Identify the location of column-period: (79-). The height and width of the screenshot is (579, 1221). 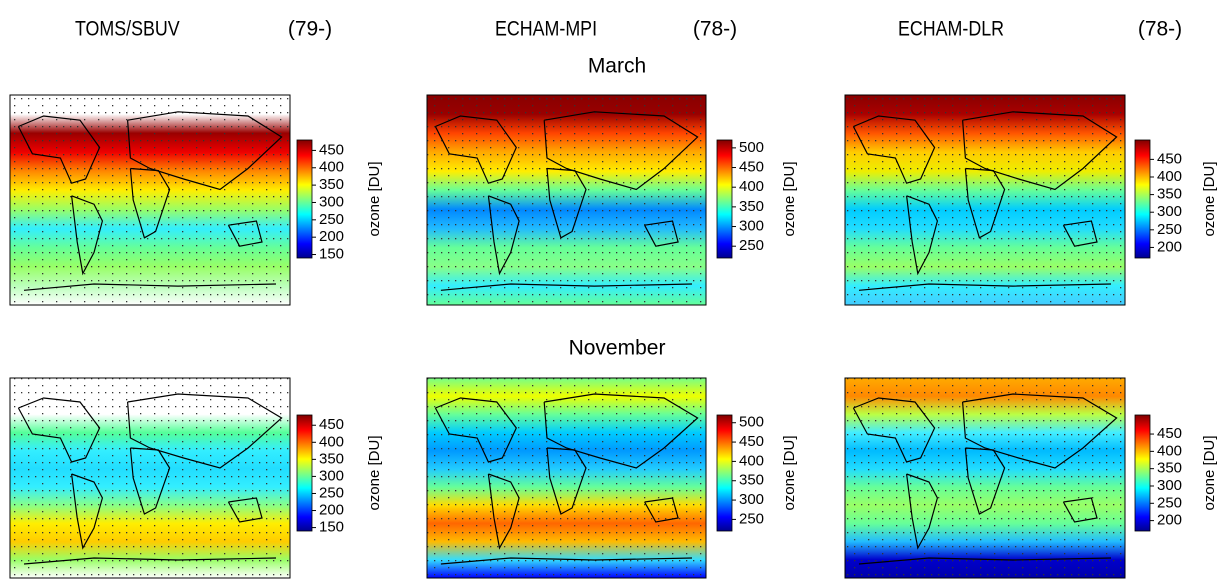
(310, 29).